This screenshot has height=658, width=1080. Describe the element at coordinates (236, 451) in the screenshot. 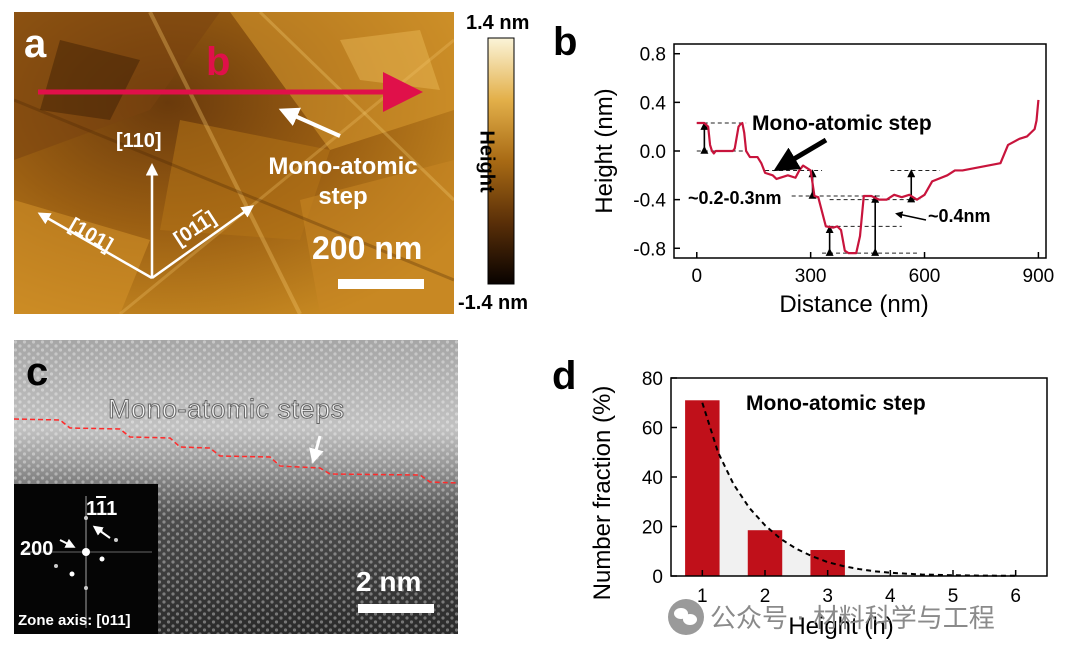

I see `step-dashed-line` at that location.